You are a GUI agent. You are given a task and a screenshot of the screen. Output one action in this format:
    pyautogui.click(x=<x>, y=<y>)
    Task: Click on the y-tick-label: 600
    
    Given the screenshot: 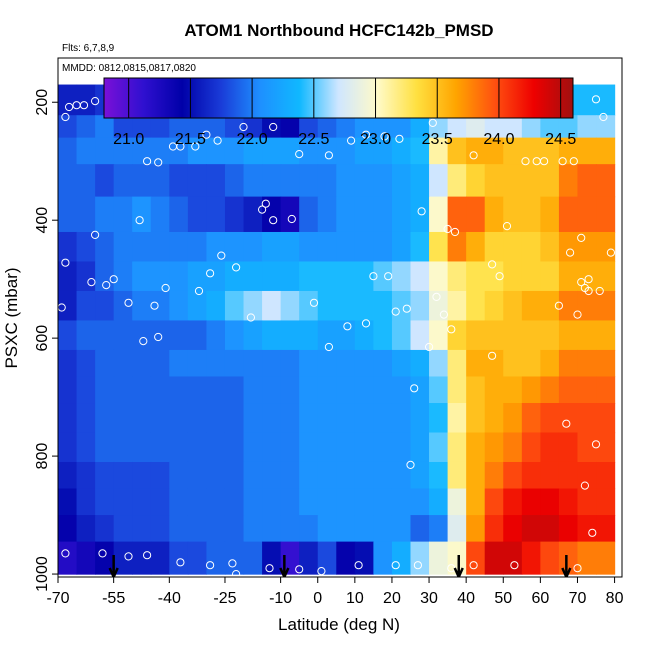 What is the action you would take?
    pyautogui.click(x=42, y=338)
    